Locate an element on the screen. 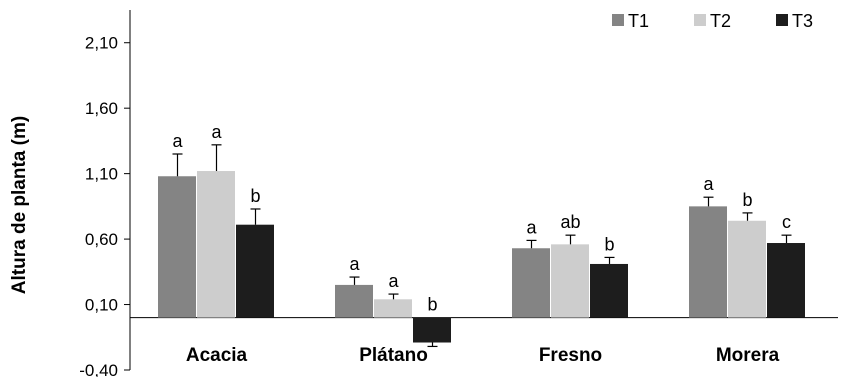  y-tick-label: 1,10 is located at coordinates (101, 174).